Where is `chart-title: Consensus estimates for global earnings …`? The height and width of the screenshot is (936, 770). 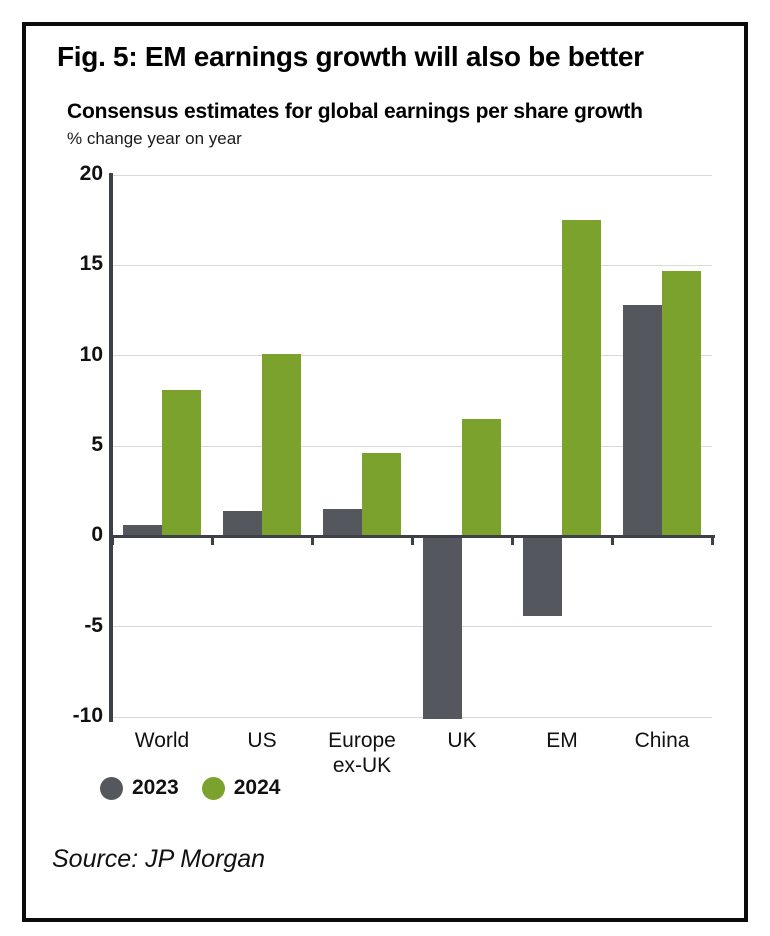 chart-title: Consensus estimates for global earnings … is located at coordinates (355, 111).